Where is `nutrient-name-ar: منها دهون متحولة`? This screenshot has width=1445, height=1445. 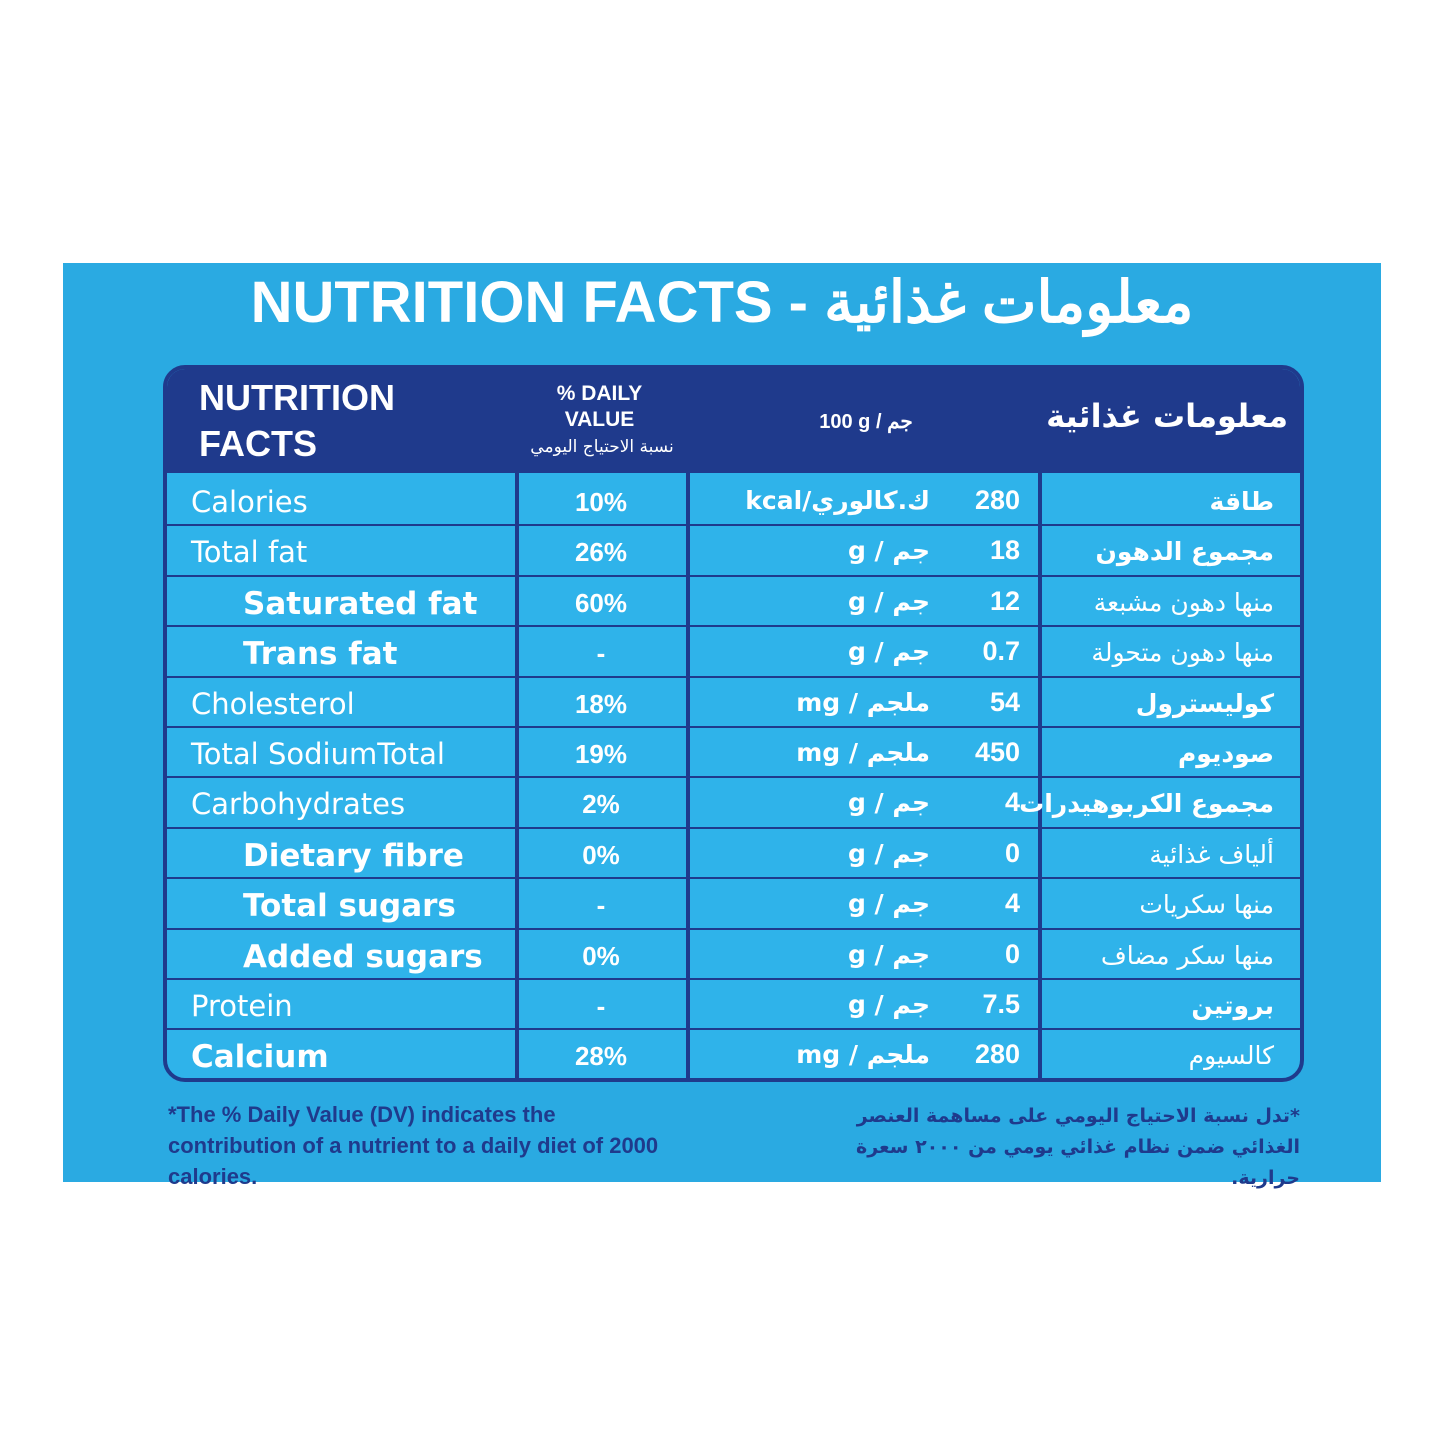
nutrient-name-ar: منها دهون متحولة is located at coordinates (1182, 653).